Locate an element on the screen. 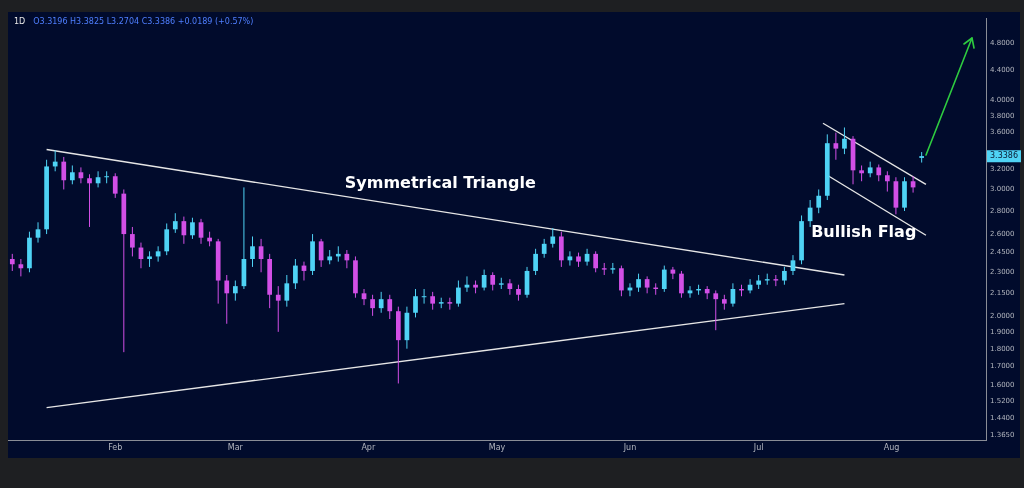 The height and width of the screenshot is (488, 1024). chart-subtitle: O3.3196 H3.3825 L3.2704 C3.3386 +0.0189 (+0.57%) is located at coordinates (143, 22).